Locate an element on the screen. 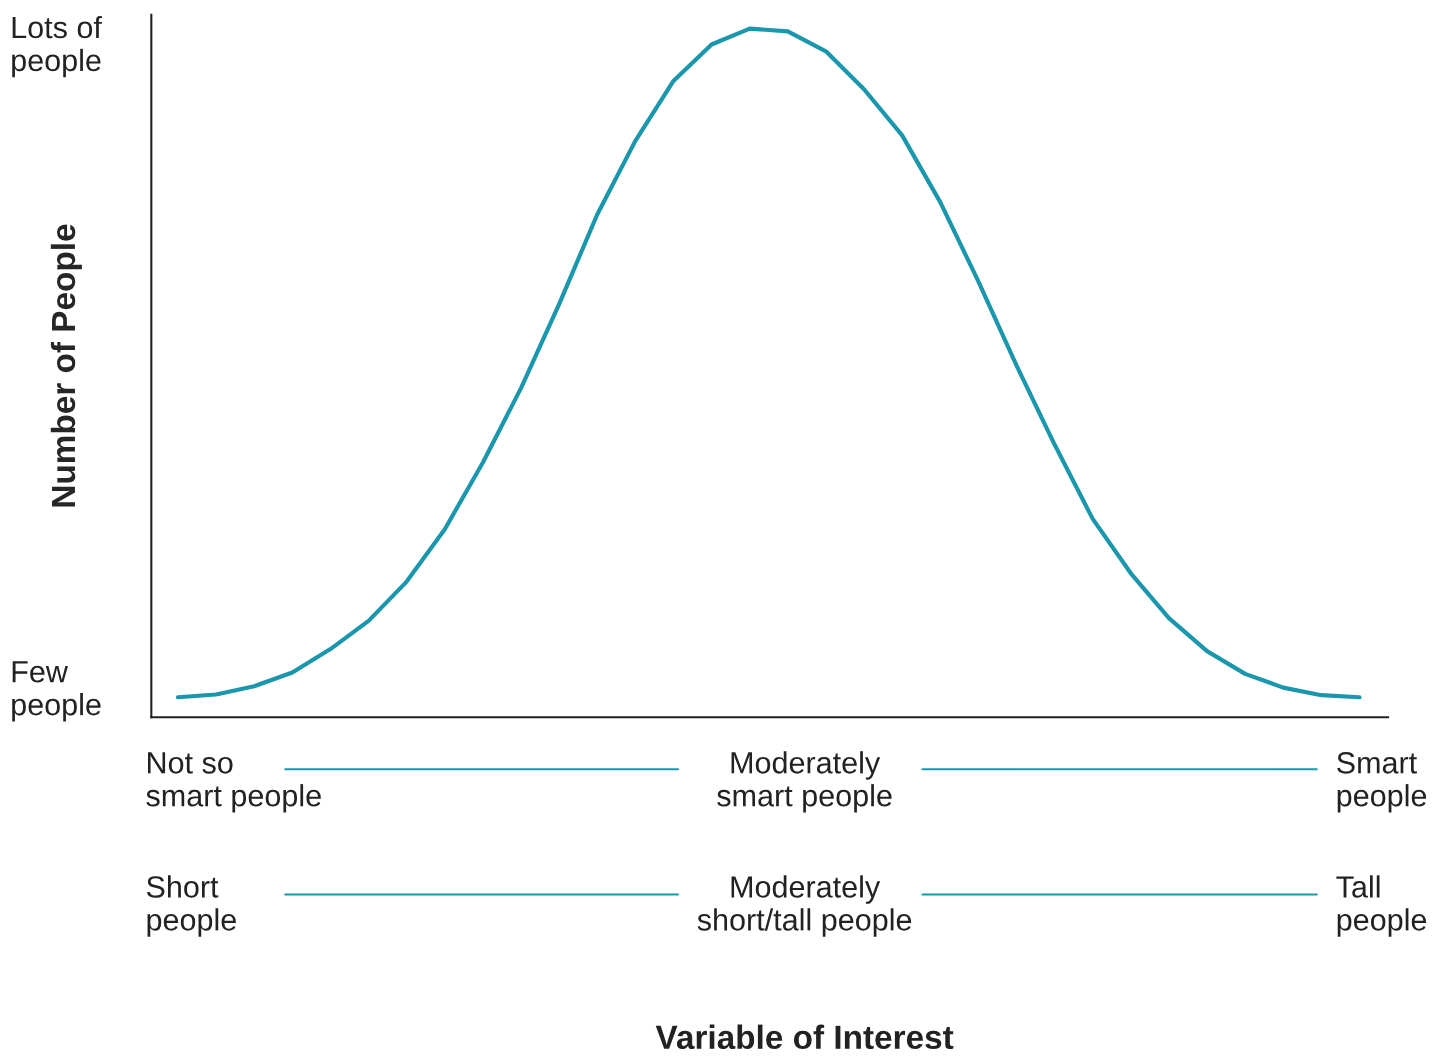  text: Smart people is located at coordinates (1382, 782).